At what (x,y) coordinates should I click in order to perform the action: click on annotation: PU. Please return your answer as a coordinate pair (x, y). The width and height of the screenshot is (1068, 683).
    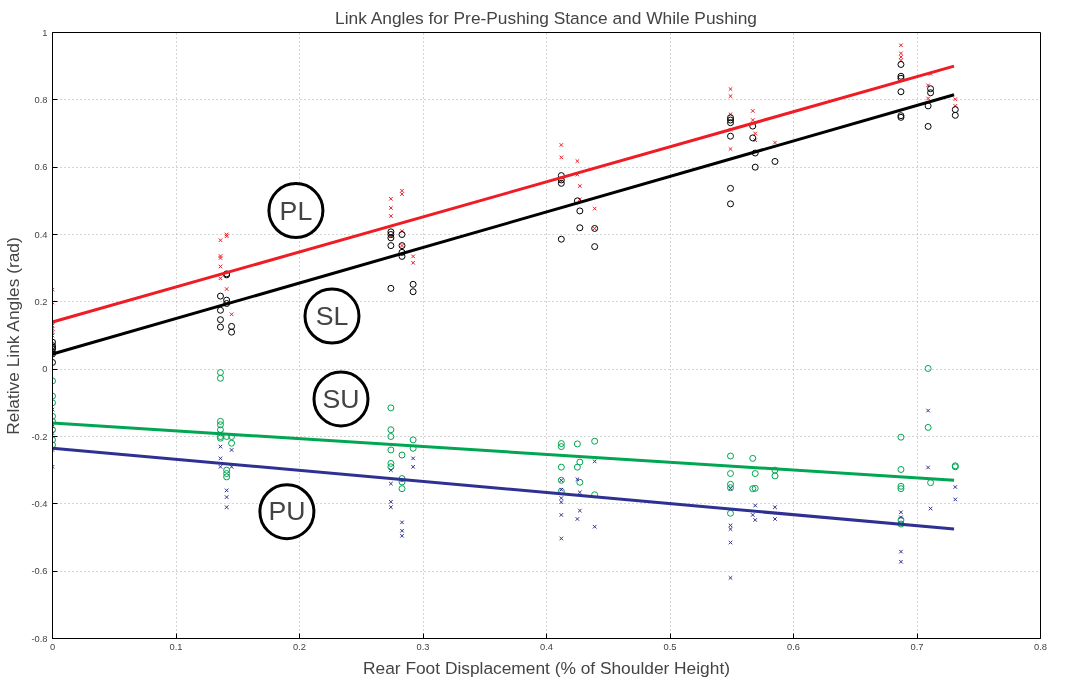
    Looking at the image, I should click on (287, 511).